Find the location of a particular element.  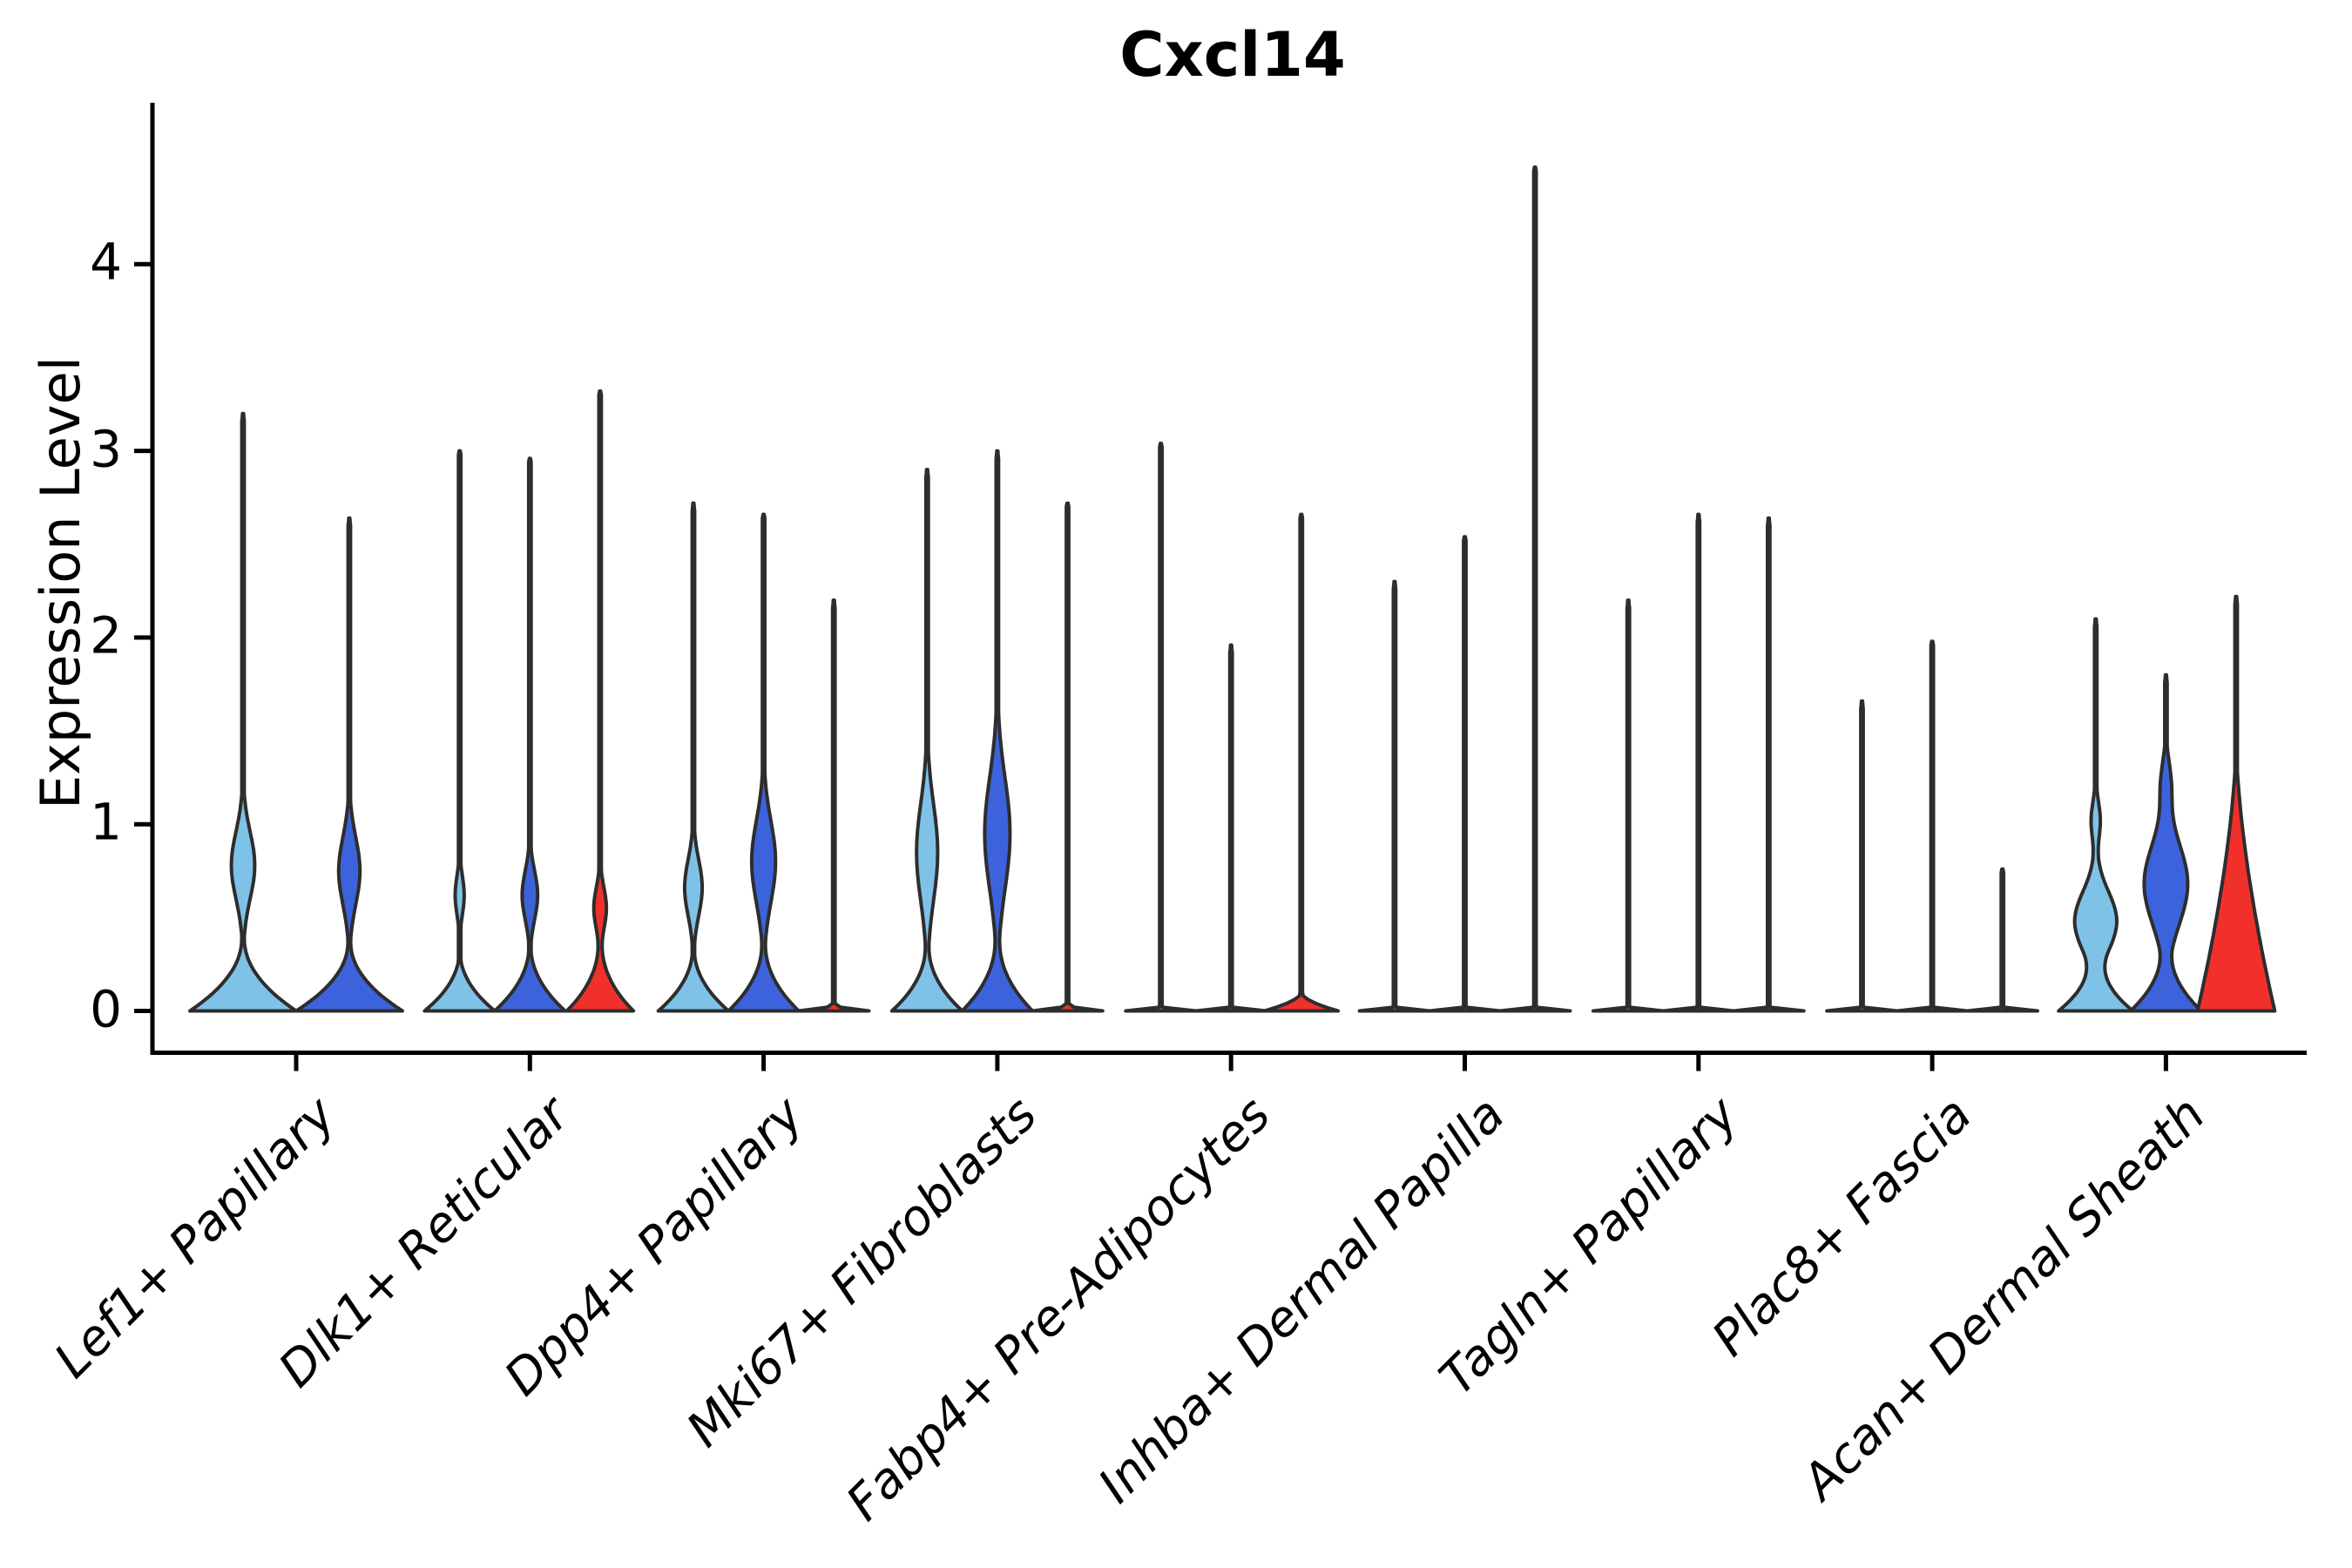

violin-6-red is located at coordinates (1769, 764).